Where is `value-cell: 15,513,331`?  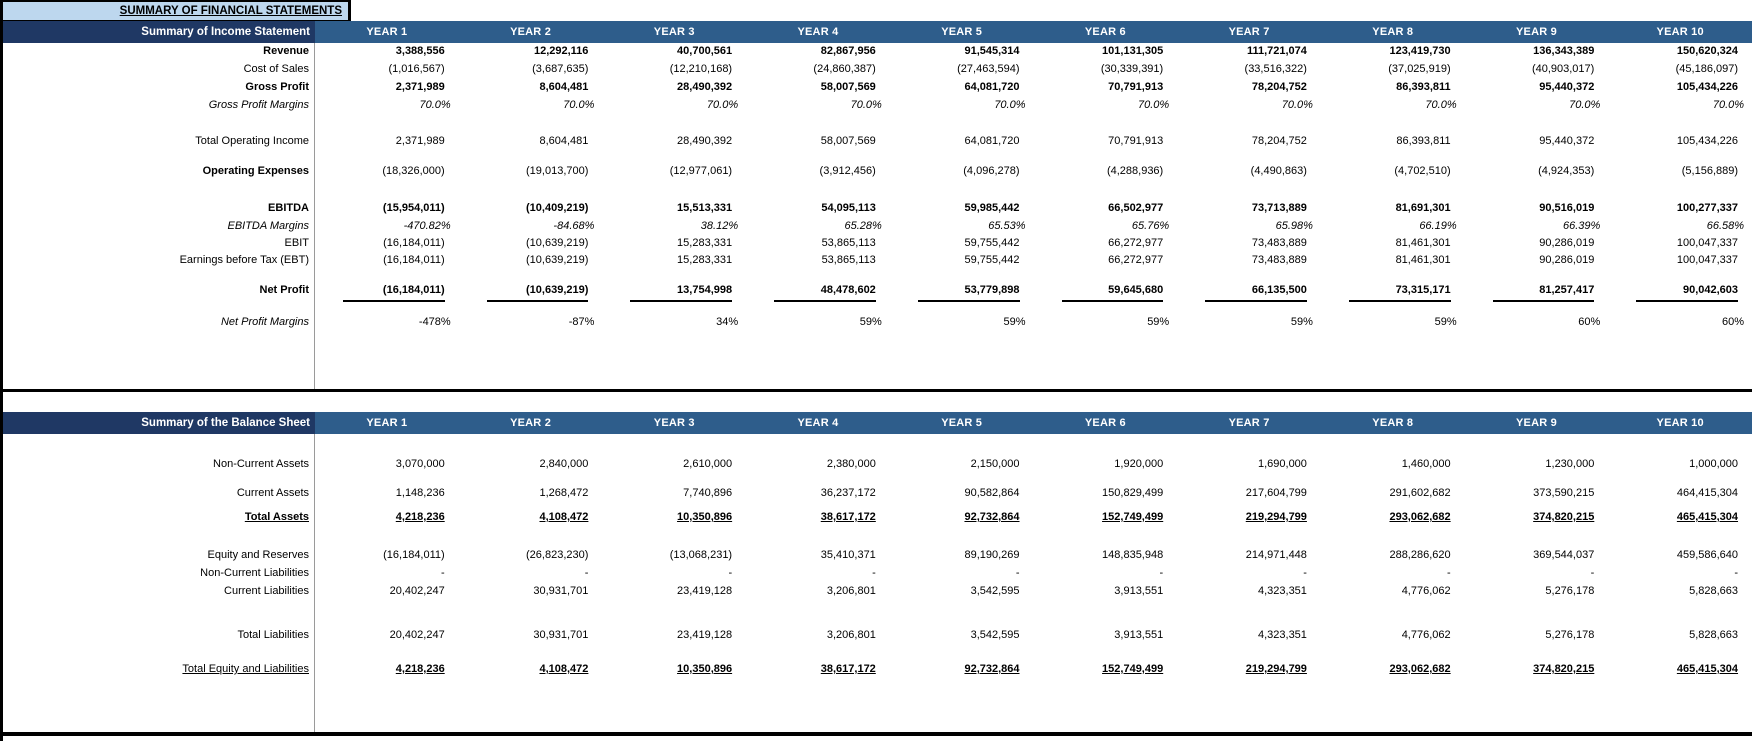
value-cell: 15,513,331 is located at coordinates (674, 209).